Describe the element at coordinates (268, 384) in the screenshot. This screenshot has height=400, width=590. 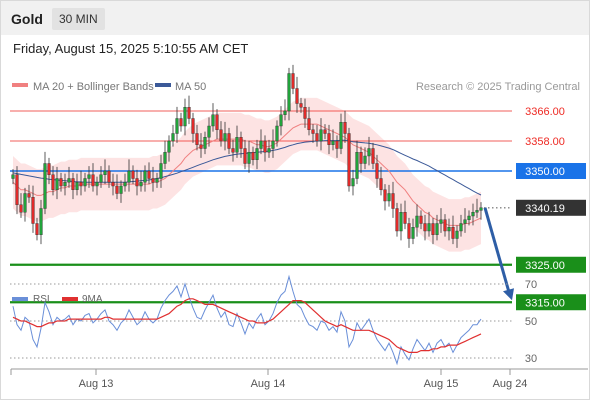
I see `x-tick-label: Aug 14` at that location.